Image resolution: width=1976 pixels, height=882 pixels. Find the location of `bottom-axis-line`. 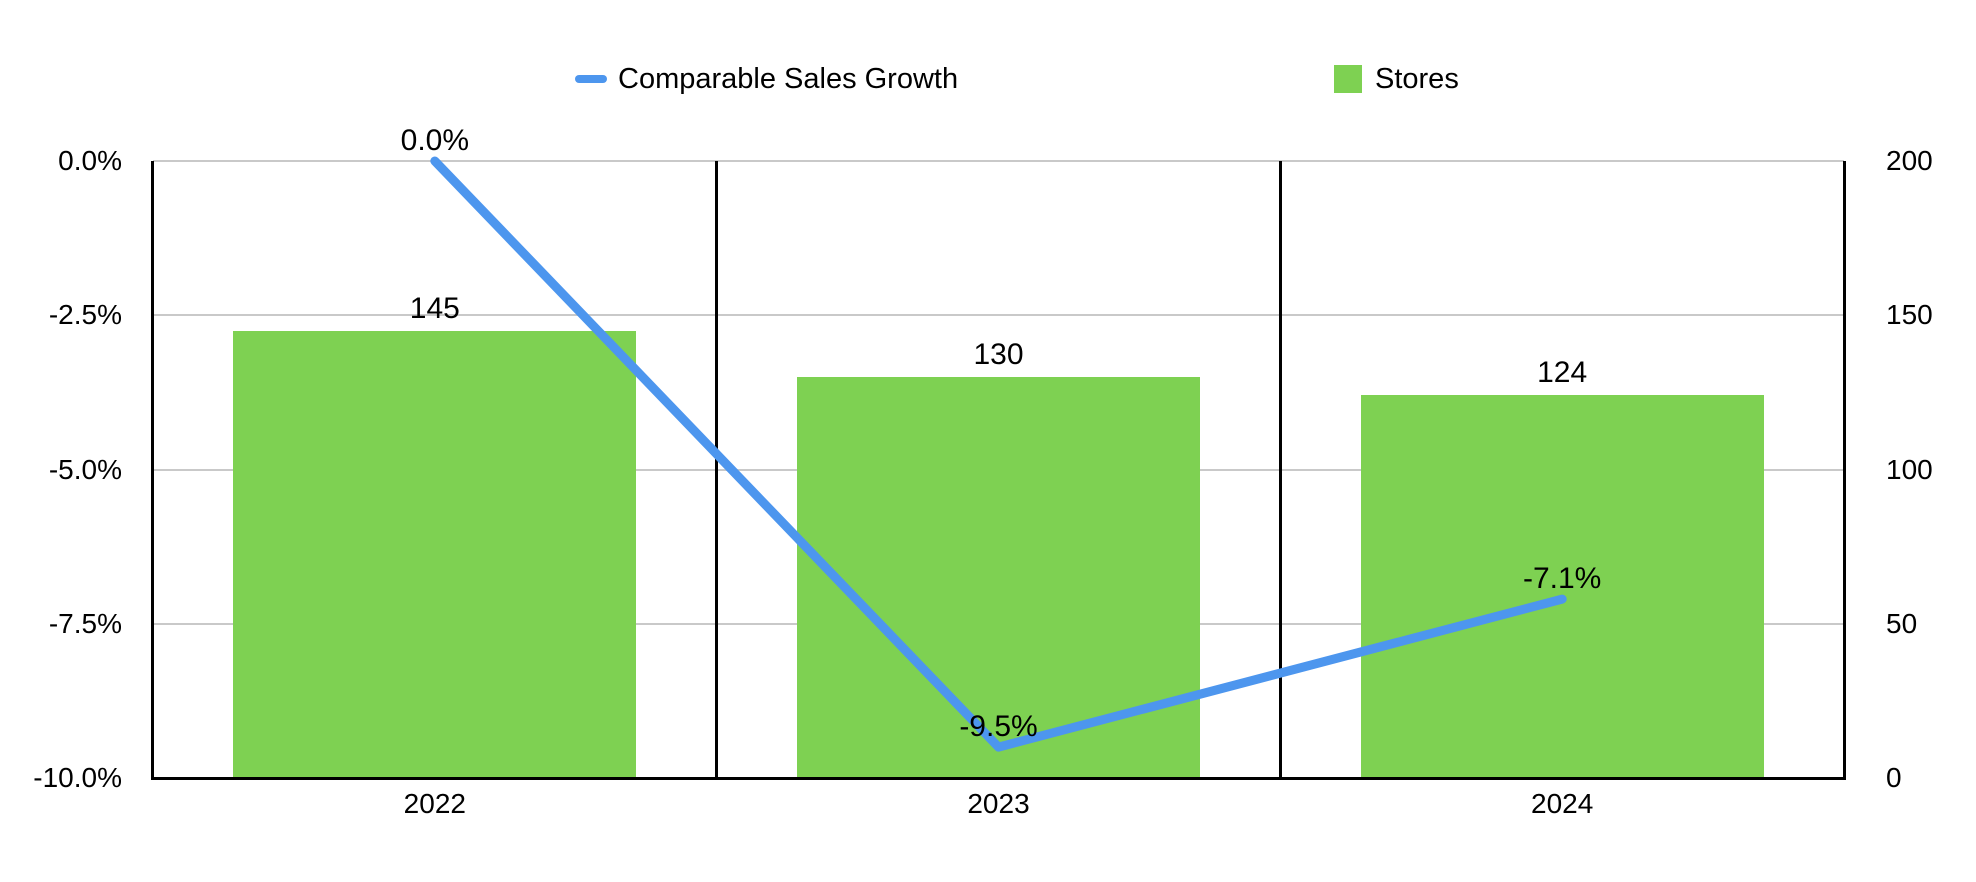

bottom-axis-line is located at coordinates (998, 778).